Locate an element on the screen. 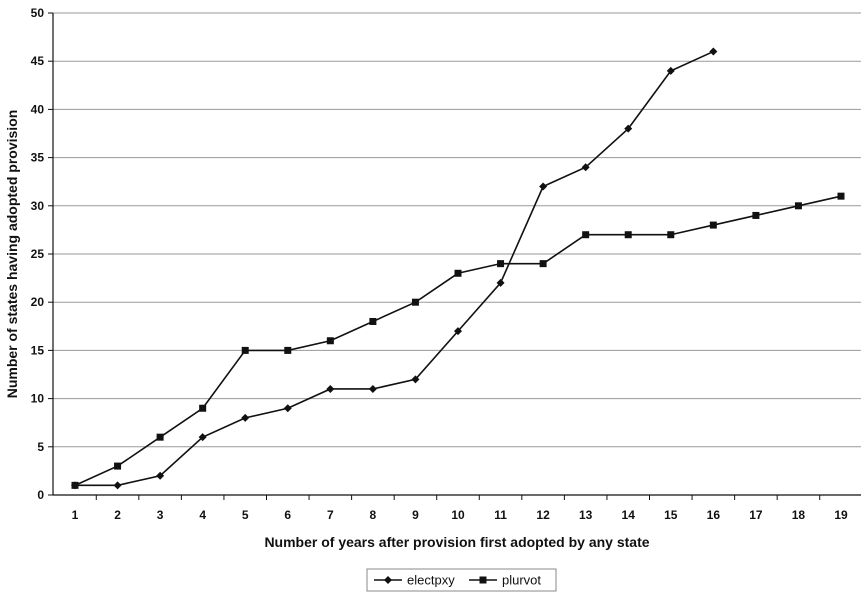 The image size is (861, 592). legend: electpxy plurvot is located at coordinates (461, 580).